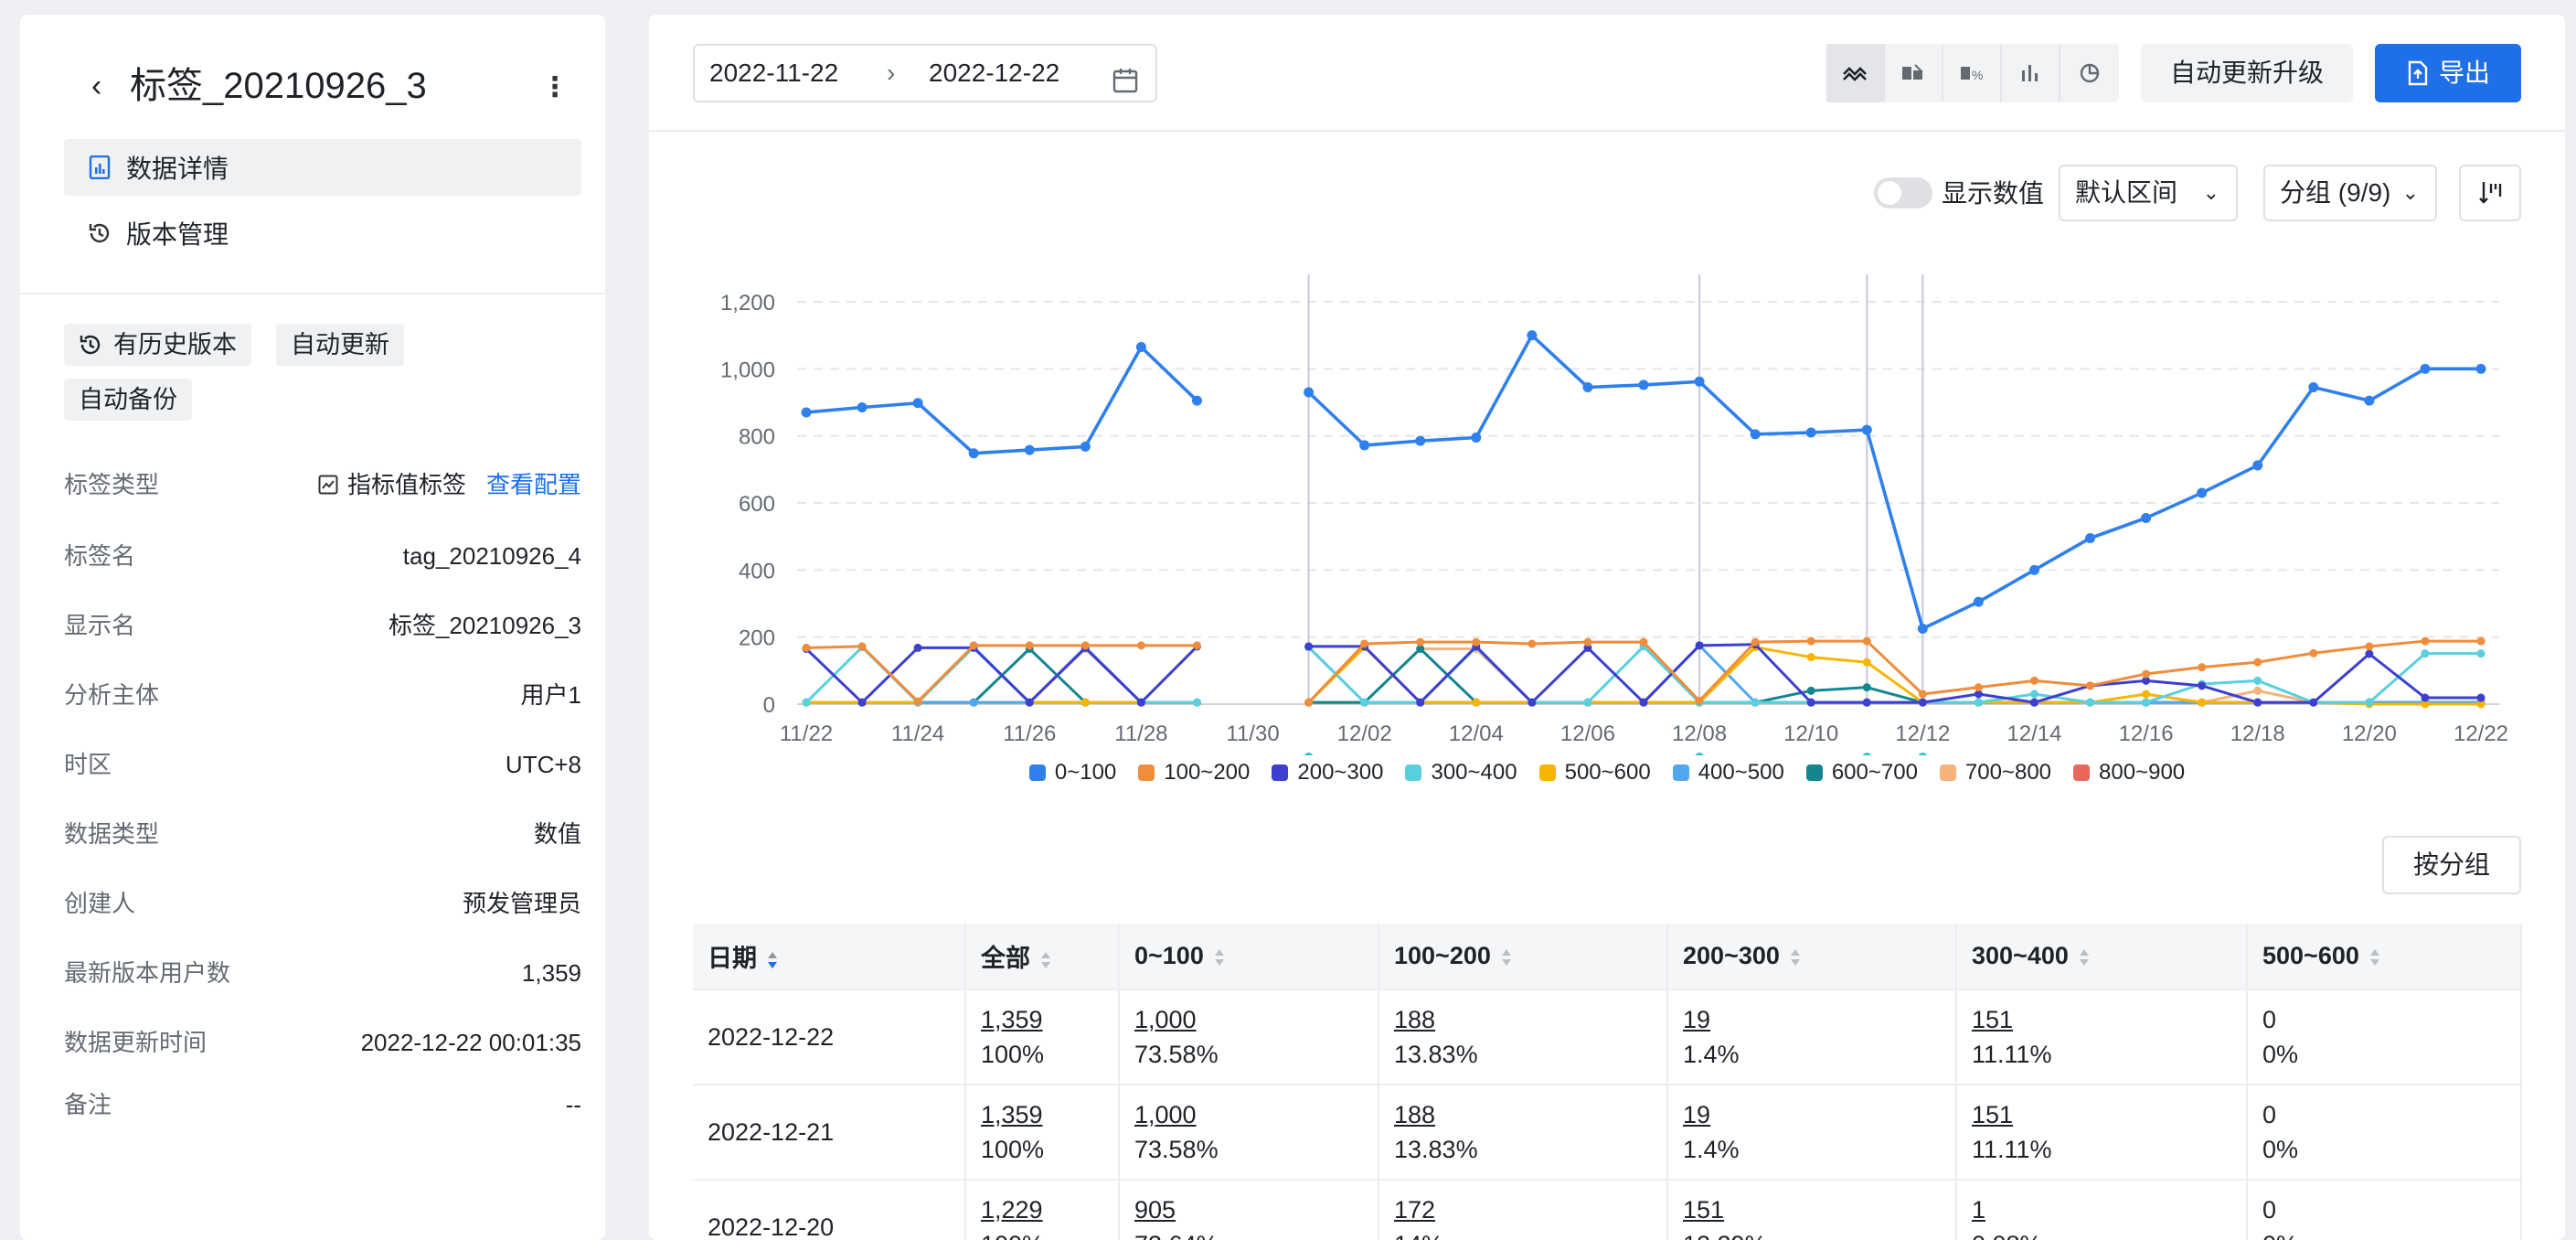 The width and height of the screenshot is (2576, 1240). Describe the element at coordinates (2089, 73) in the screenshot. I see `pie-chart-view-icon` at that location.